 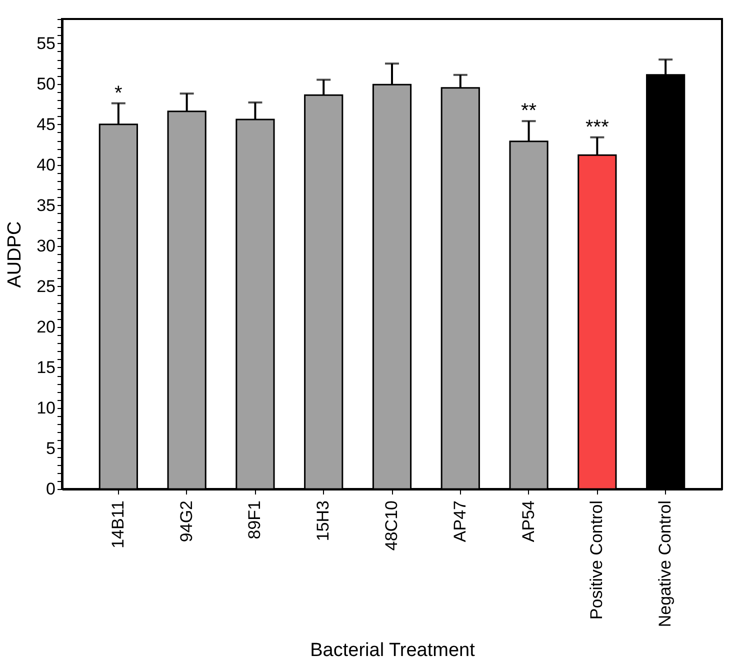 I want to click on y-tick-label: 35, so click(x=46, y=205).